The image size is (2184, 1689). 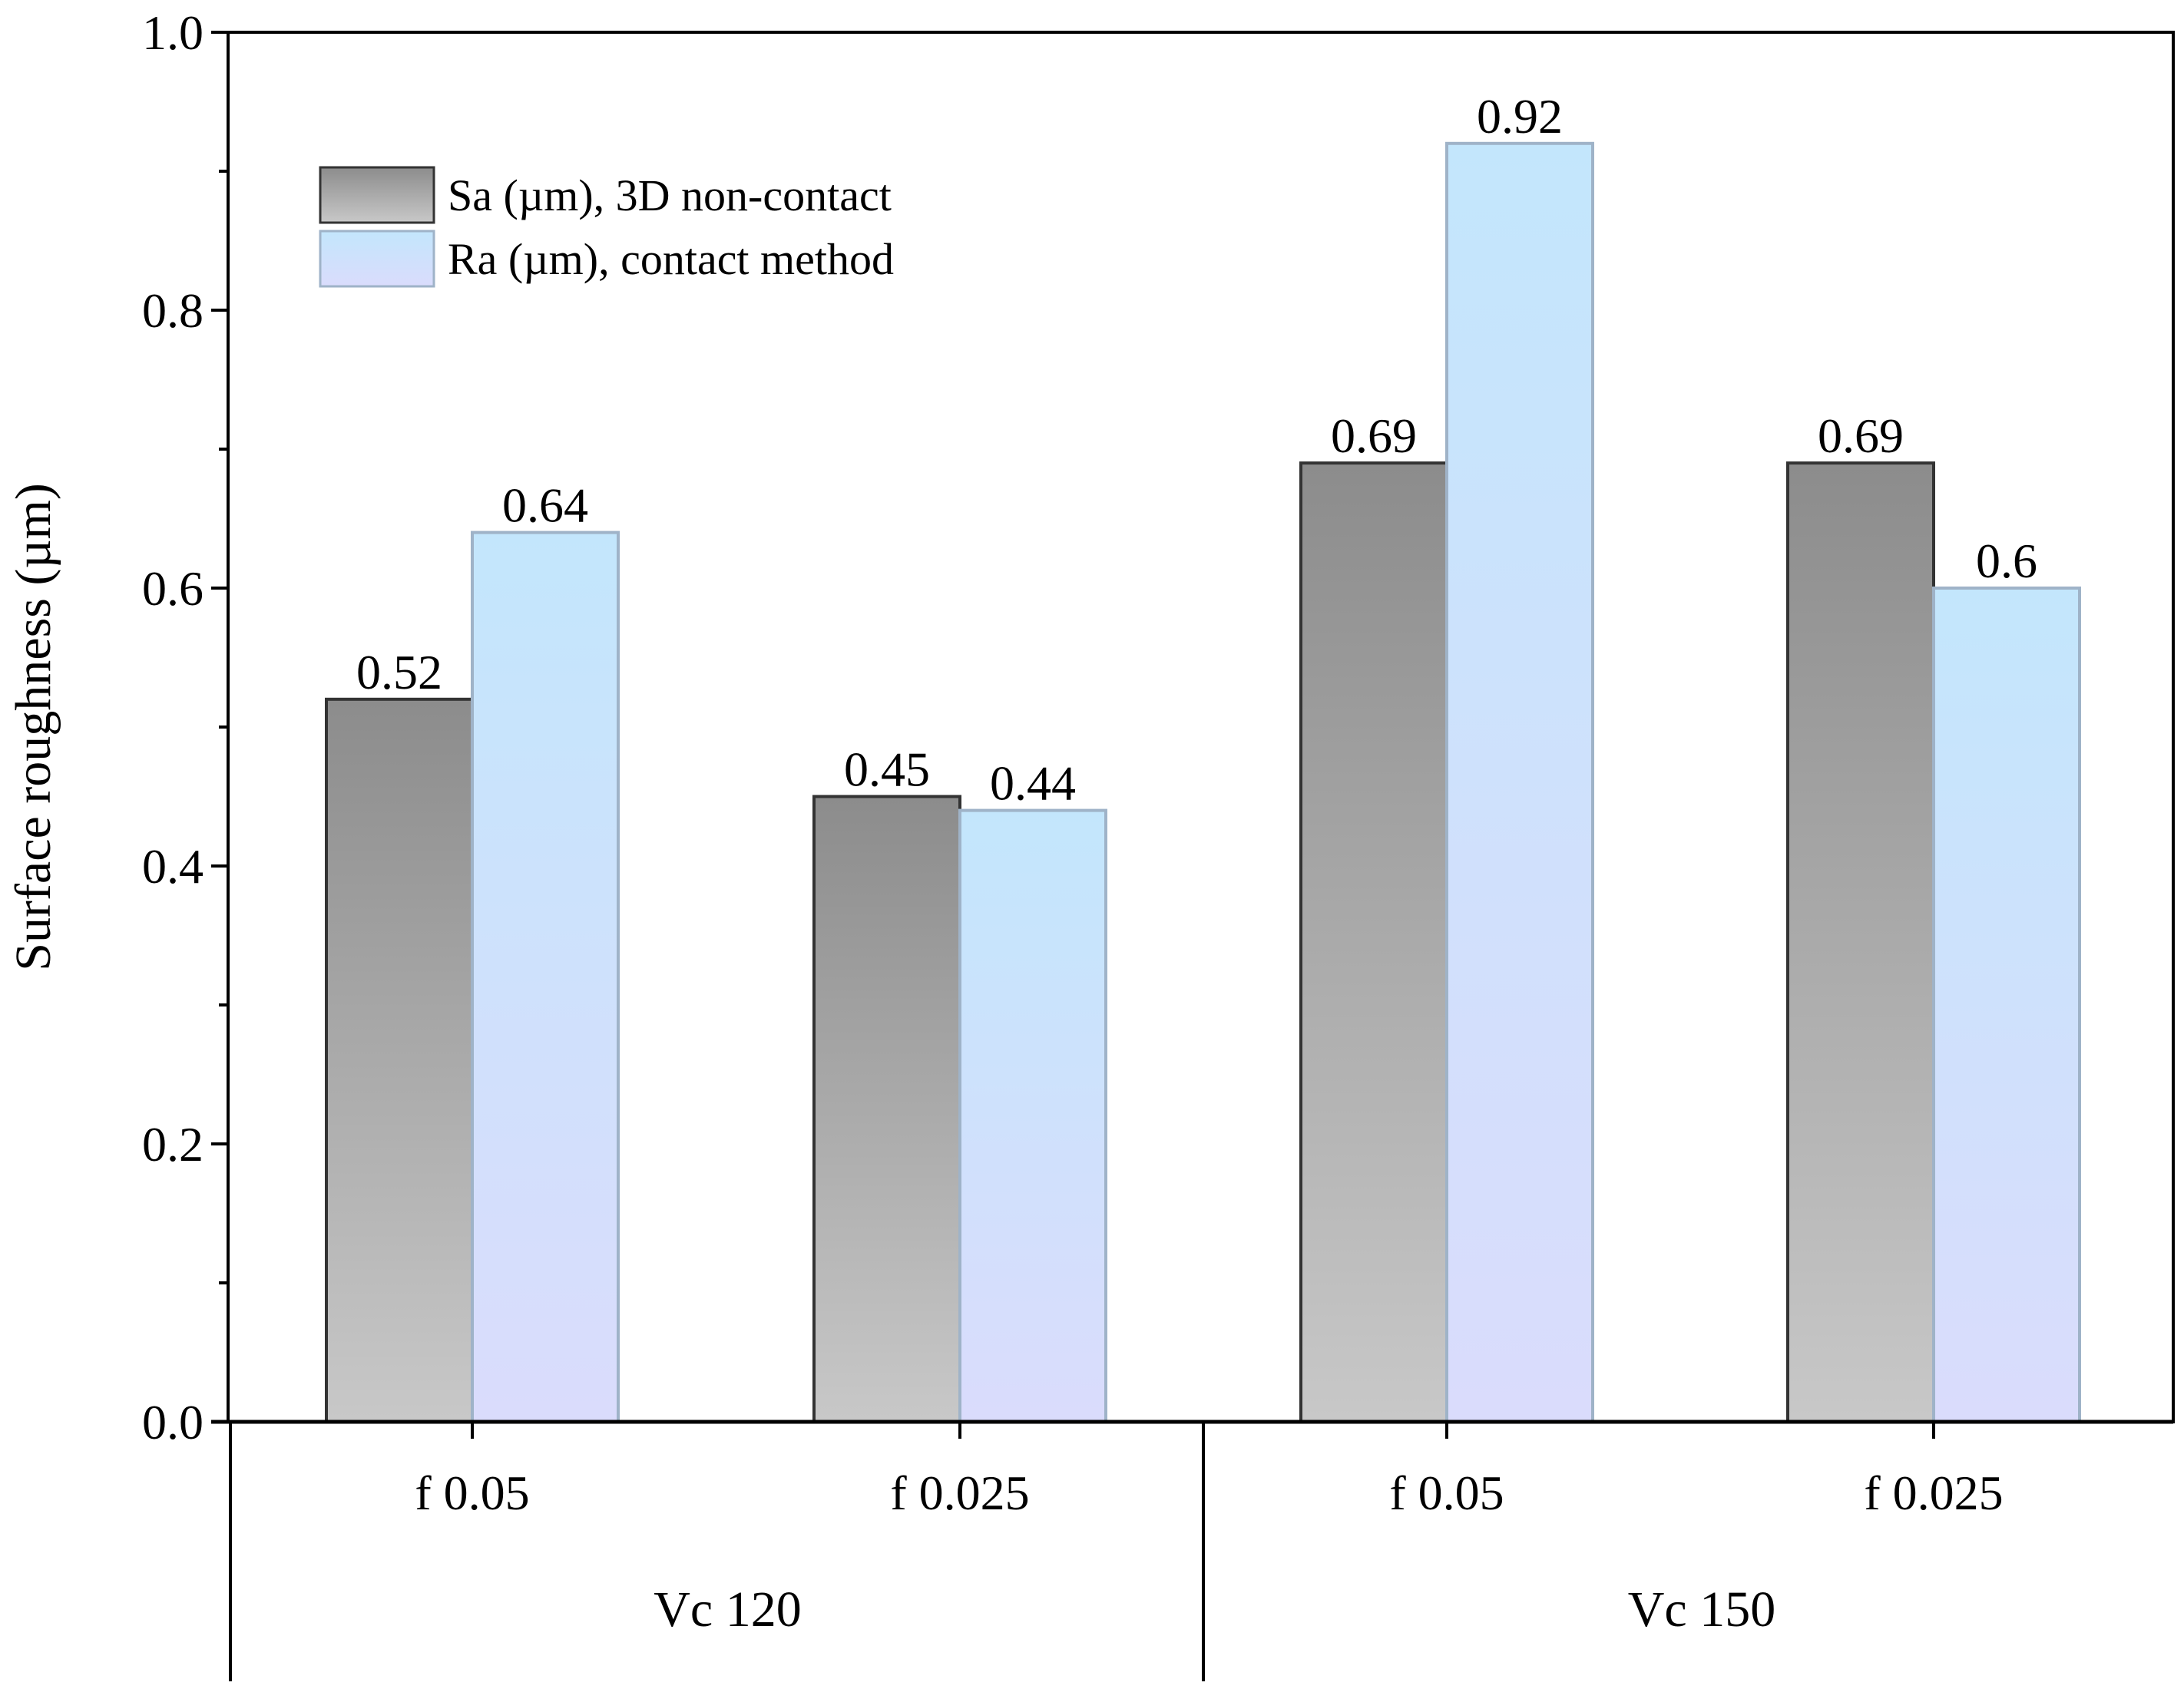 What do you see at coordinates (173, 866) in the screenshot?
I see `y-tick-label: 0.4` at bounding box center [173, 866].